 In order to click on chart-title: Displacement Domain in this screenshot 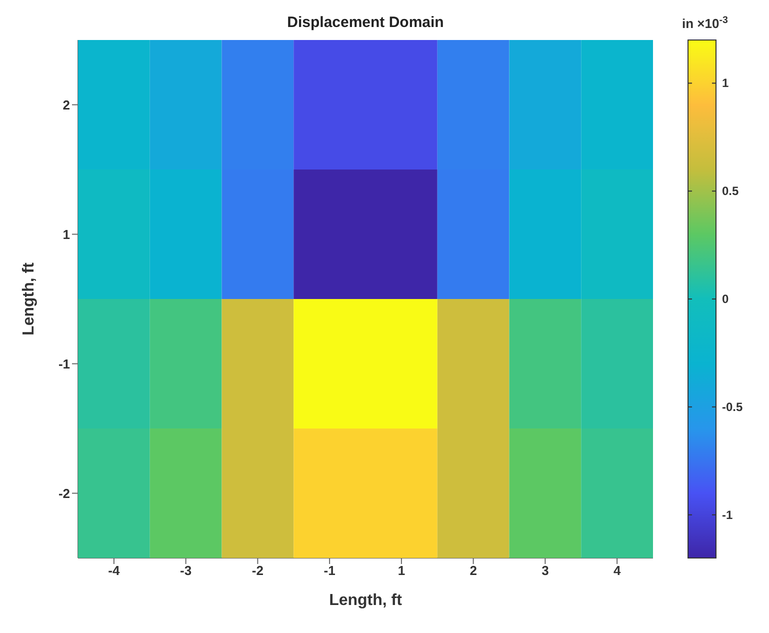, I will do `click(365, 22)`.